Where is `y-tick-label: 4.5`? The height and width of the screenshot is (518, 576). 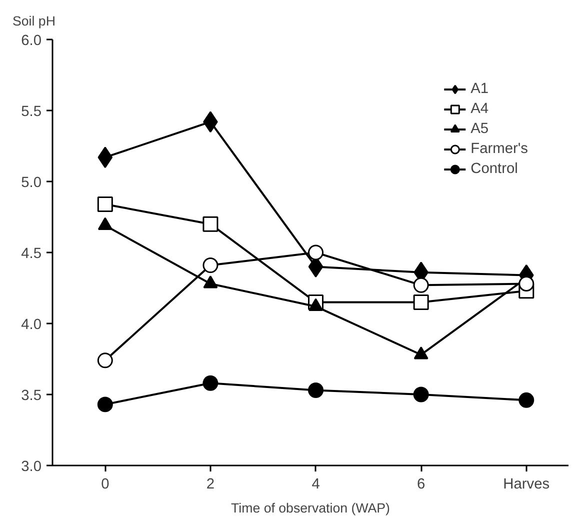
y-tick-label: 4.5 is located at coordinates (31, 254).